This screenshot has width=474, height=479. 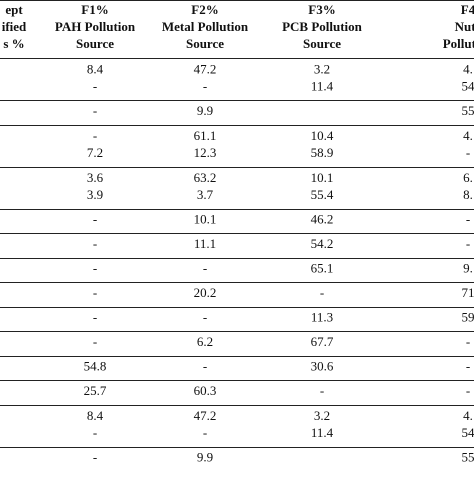 I want to click on column-header: PCB Pollution, so click(x=322, y=26).